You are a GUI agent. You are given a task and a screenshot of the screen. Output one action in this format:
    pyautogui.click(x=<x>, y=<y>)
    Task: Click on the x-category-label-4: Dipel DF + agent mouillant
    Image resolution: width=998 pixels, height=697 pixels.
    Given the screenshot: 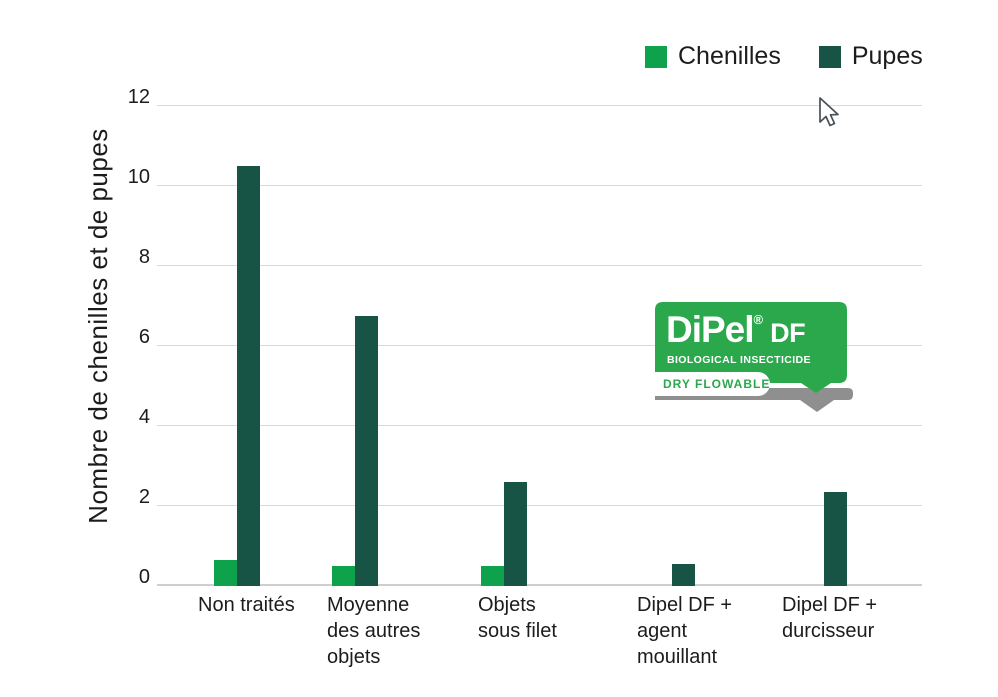 What is the action you would take?
    pyautogui.click(x=685, y=631)
    